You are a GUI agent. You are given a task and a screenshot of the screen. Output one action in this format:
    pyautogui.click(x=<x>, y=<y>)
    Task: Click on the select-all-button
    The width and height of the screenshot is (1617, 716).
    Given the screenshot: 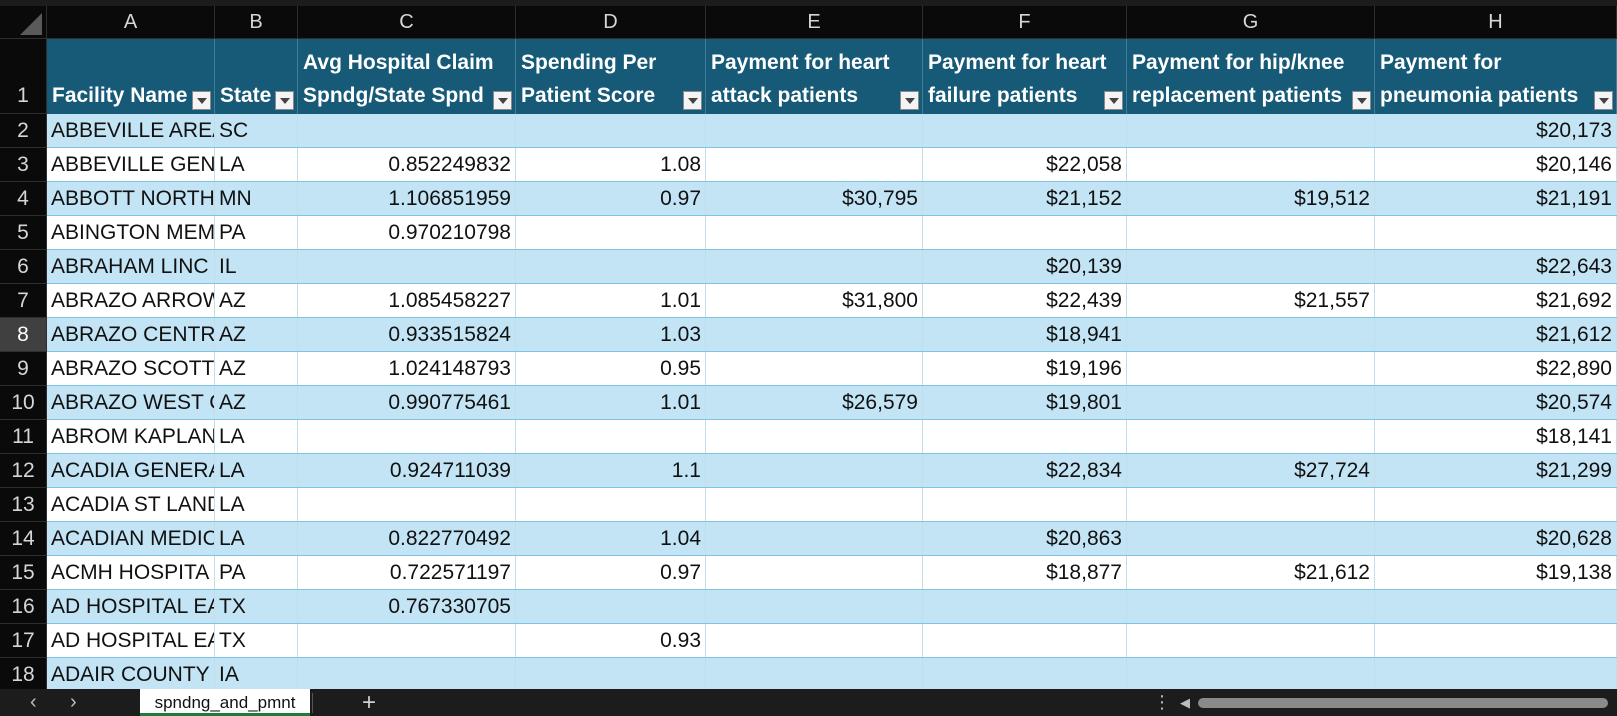 What is the action you would take?
    pyautogui.click(x=23, y=22)
    